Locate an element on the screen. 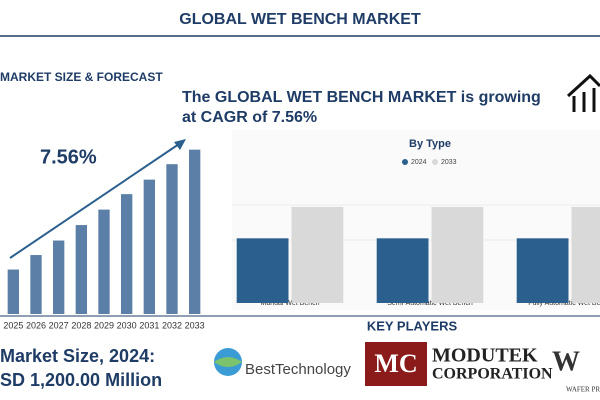  x-tick-label: Fully Automatic Wet Bench is located at coordinates (564, 303).